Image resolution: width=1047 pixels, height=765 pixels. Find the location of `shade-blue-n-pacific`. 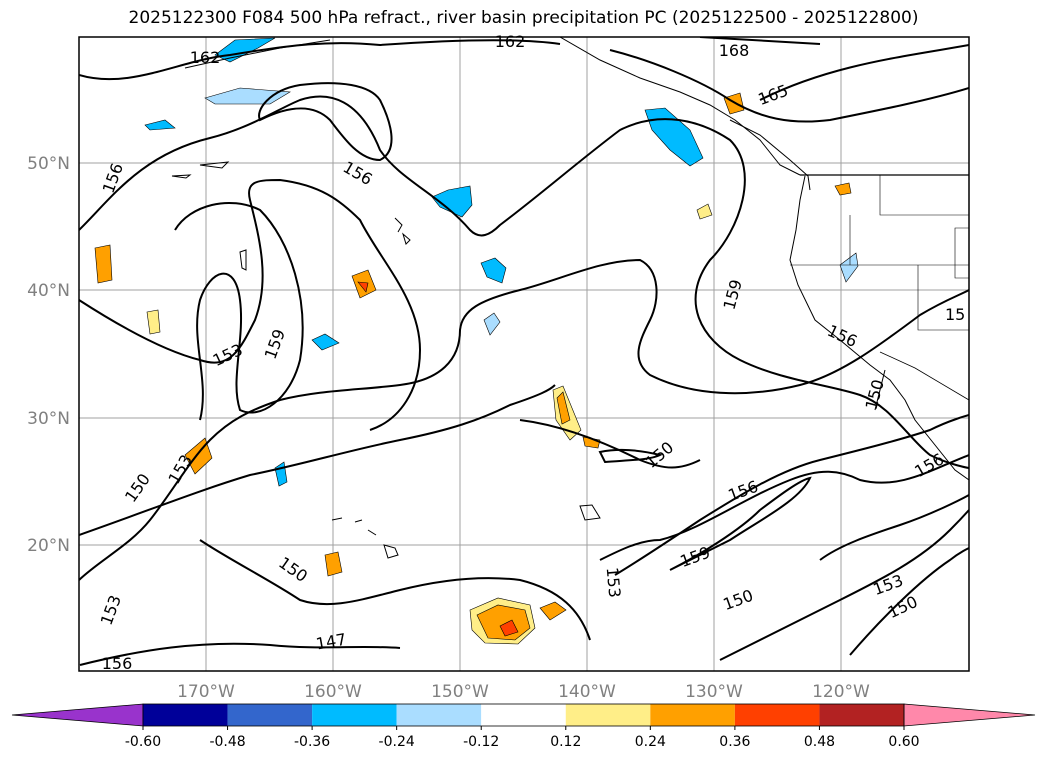

shade-blue-n-pacific is located at coordinates (452, 201).